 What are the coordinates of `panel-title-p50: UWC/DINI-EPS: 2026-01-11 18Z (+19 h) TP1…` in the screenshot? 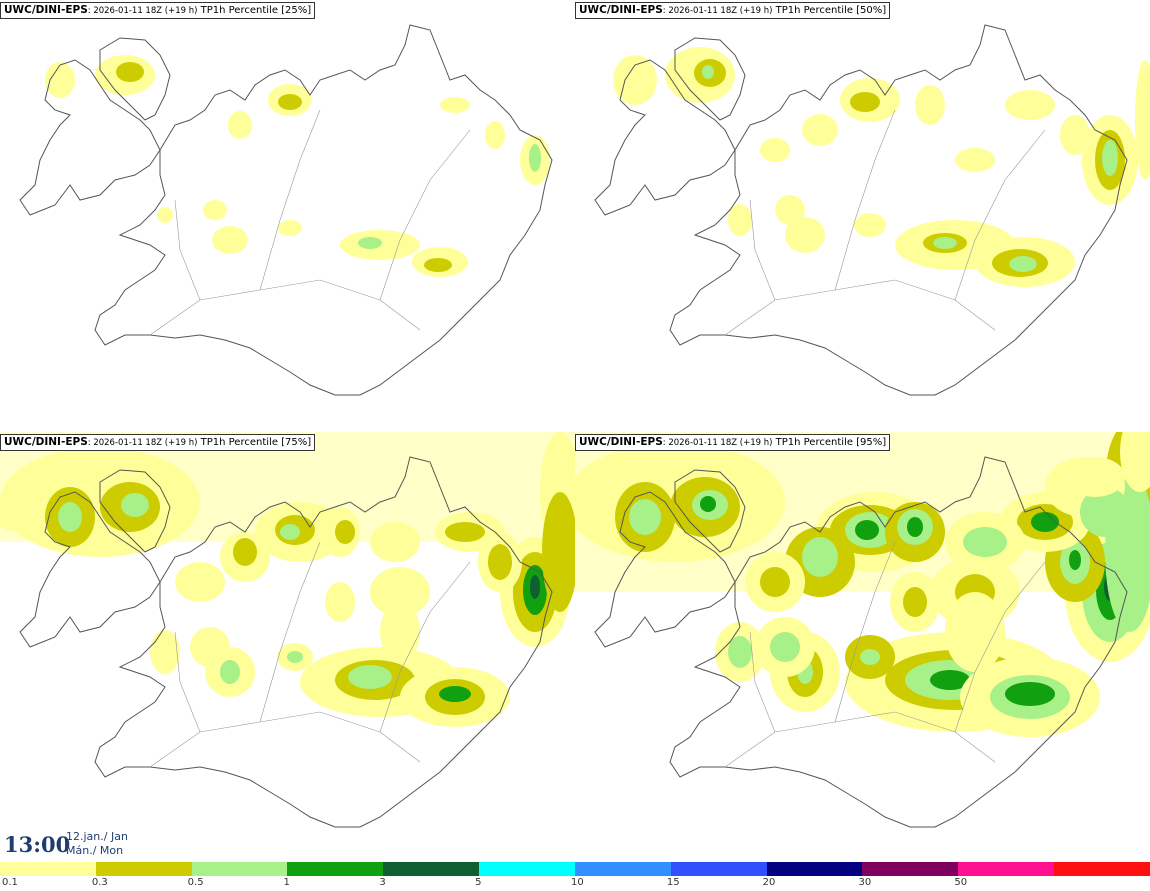 It's located at (733, 10).